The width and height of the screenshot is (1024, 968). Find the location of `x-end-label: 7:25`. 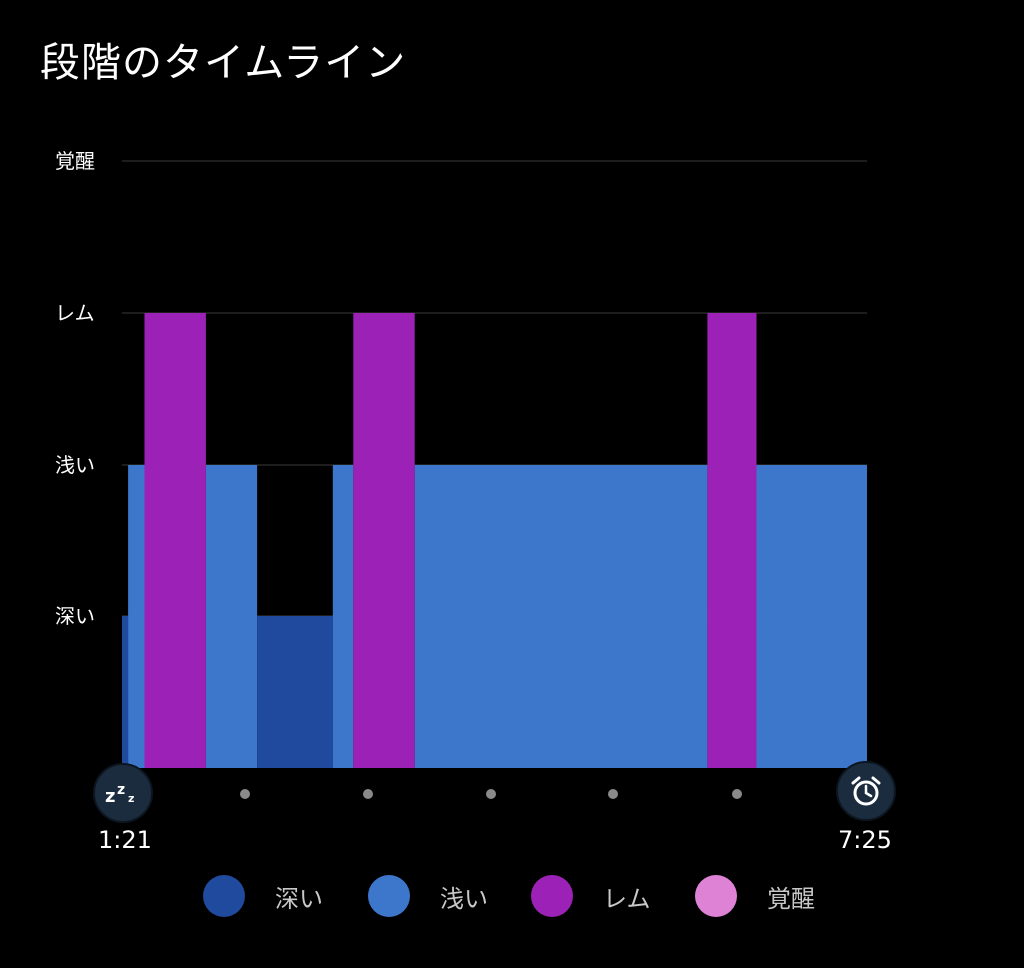

x-end-label: 7:25 is located at coordinates (865, 840).